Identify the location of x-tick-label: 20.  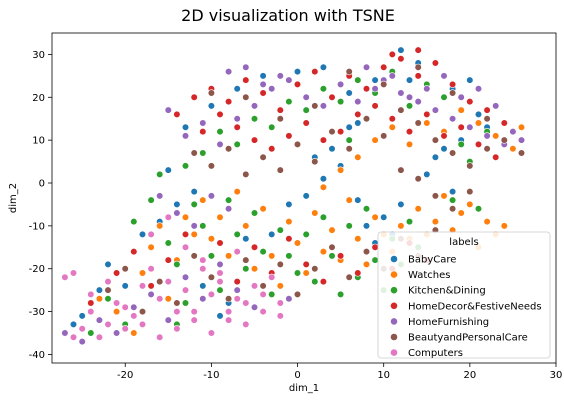
(469, 375).